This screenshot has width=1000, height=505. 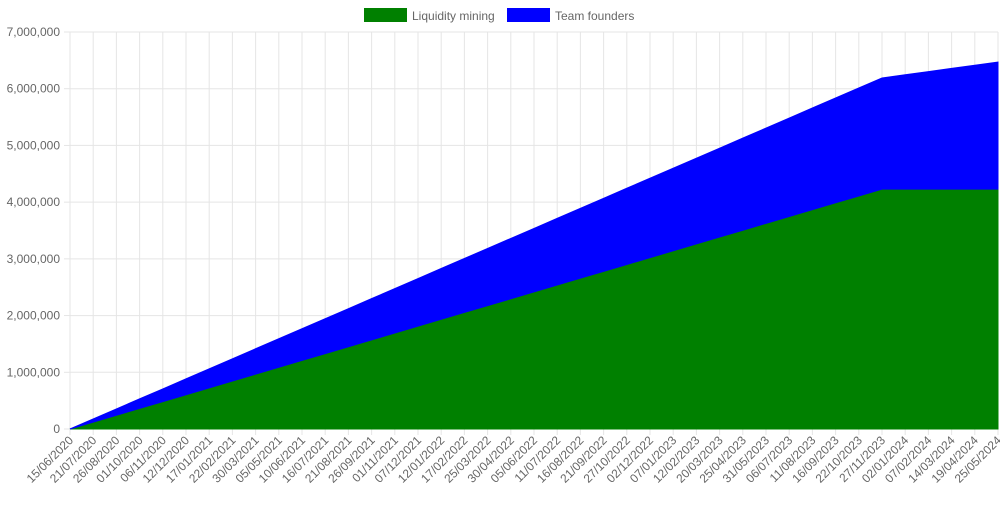 What do you see at coordinates (56, 429) in the screenshot?
I see `y-tick-label: 0` at bounding box center [56, 429].